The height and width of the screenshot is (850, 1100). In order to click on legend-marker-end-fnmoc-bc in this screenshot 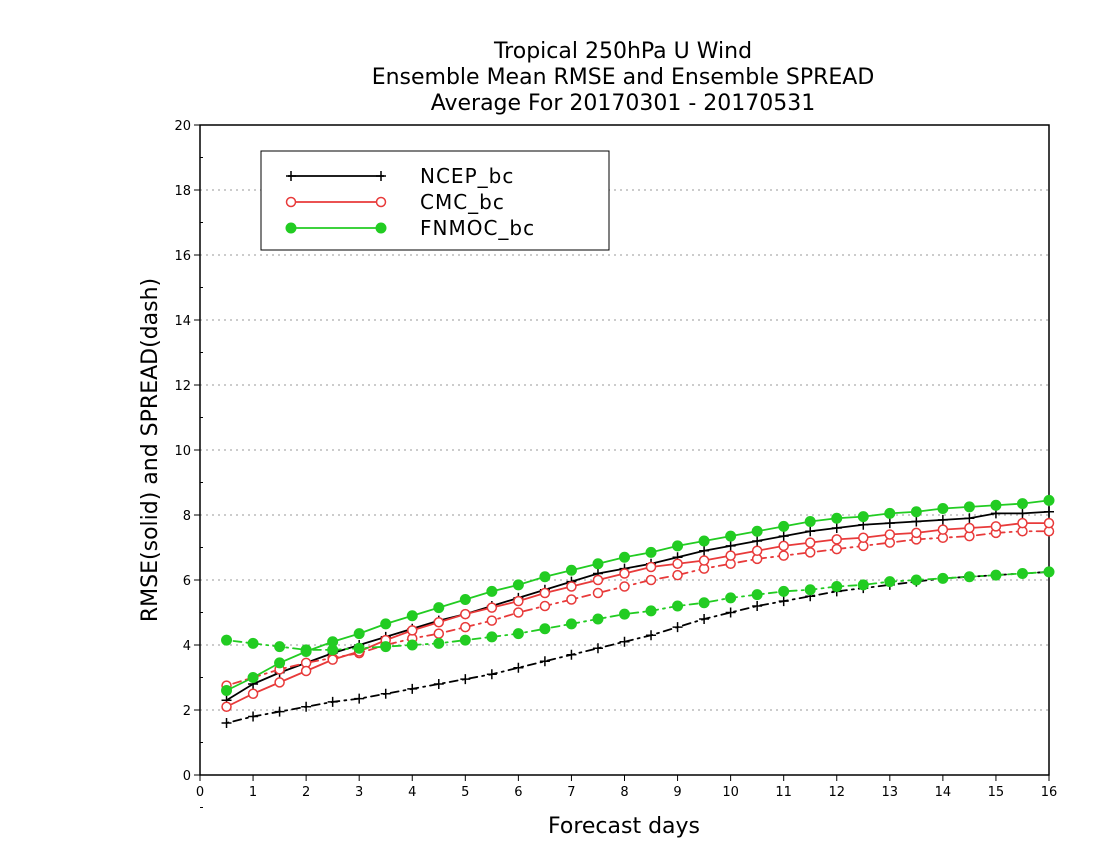, I will do `click(381, 228)`.